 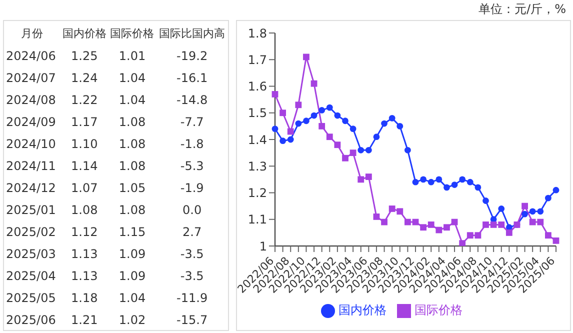 I want to click on data-label: -19.2, so click(x=192, y=56).